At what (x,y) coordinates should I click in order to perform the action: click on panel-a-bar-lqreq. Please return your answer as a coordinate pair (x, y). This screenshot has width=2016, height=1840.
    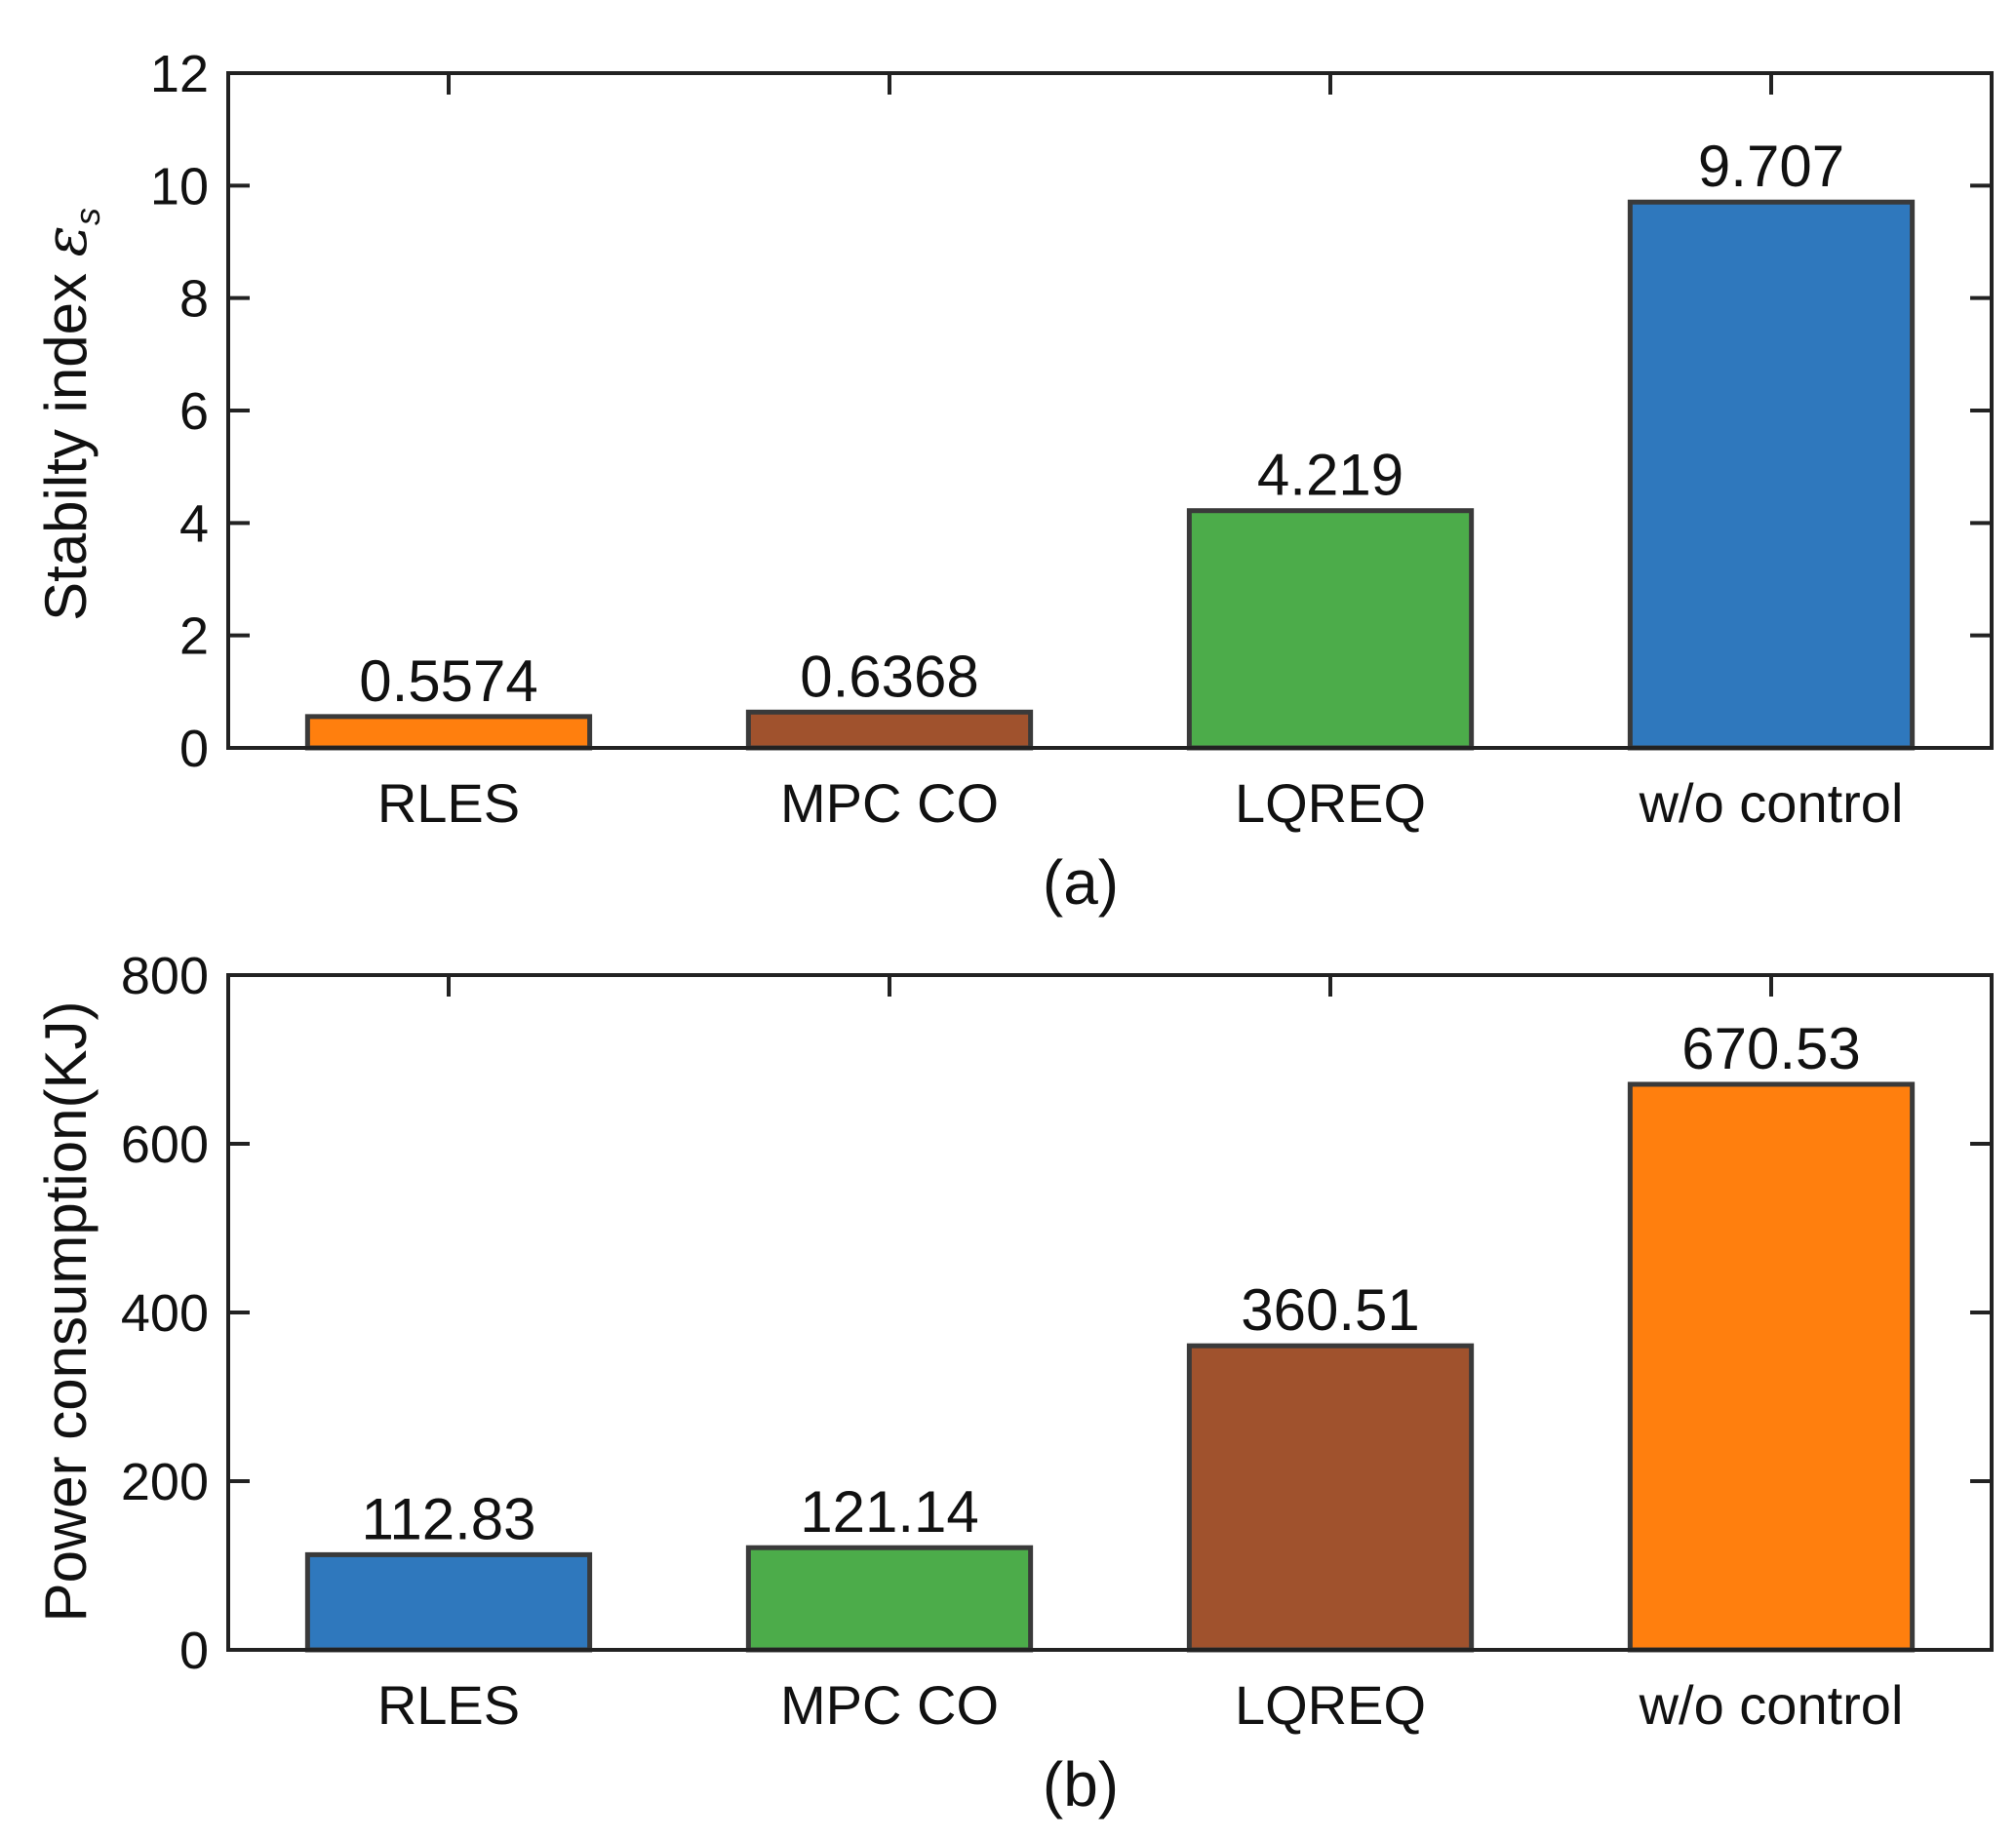
    Looking at the image, I should click on (1330, 629).